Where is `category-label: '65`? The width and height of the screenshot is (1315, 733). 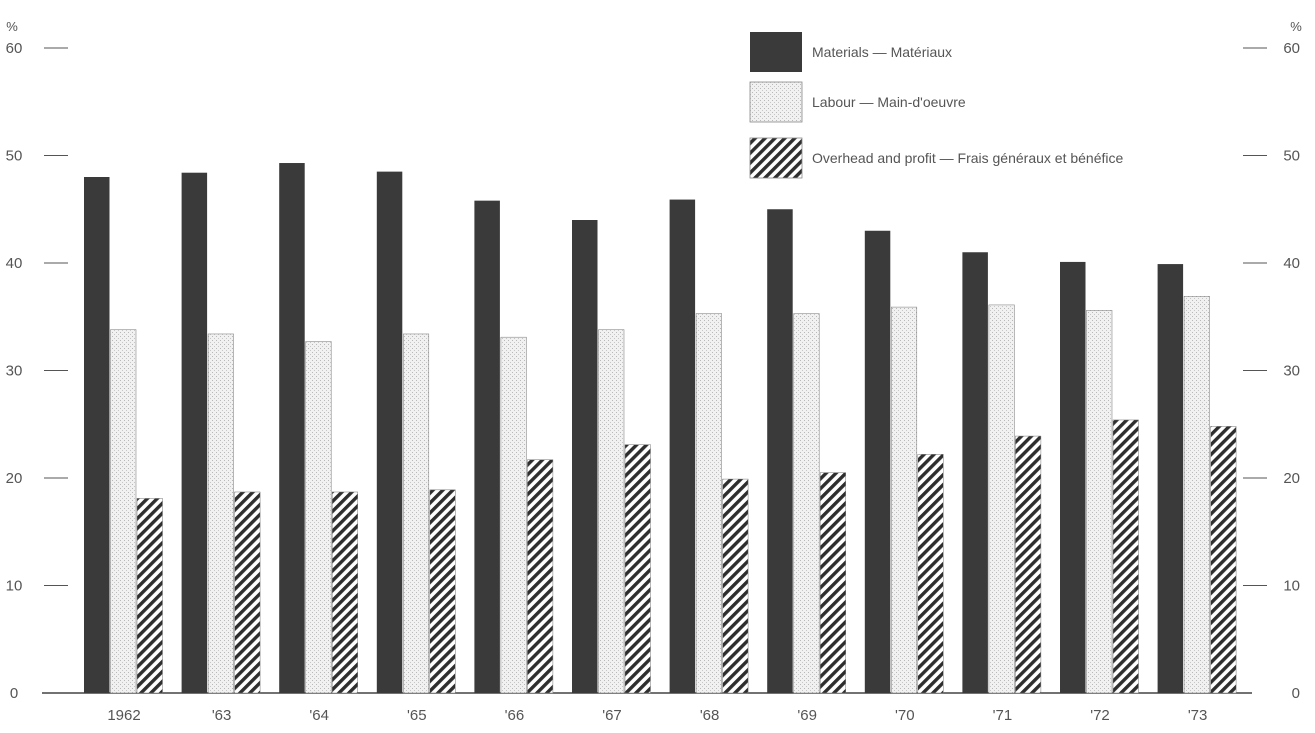
category-label: '65 is located at coordinates (417, 715).